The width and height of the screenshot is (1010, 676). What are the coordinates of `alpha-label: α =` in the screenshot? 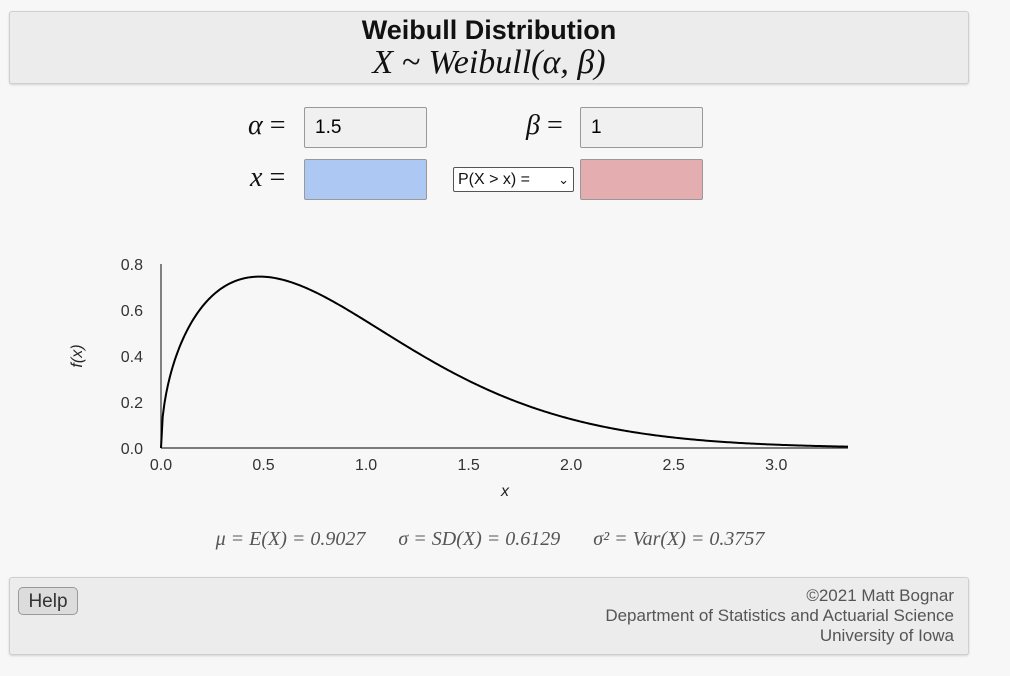 It's located at (267, 126).